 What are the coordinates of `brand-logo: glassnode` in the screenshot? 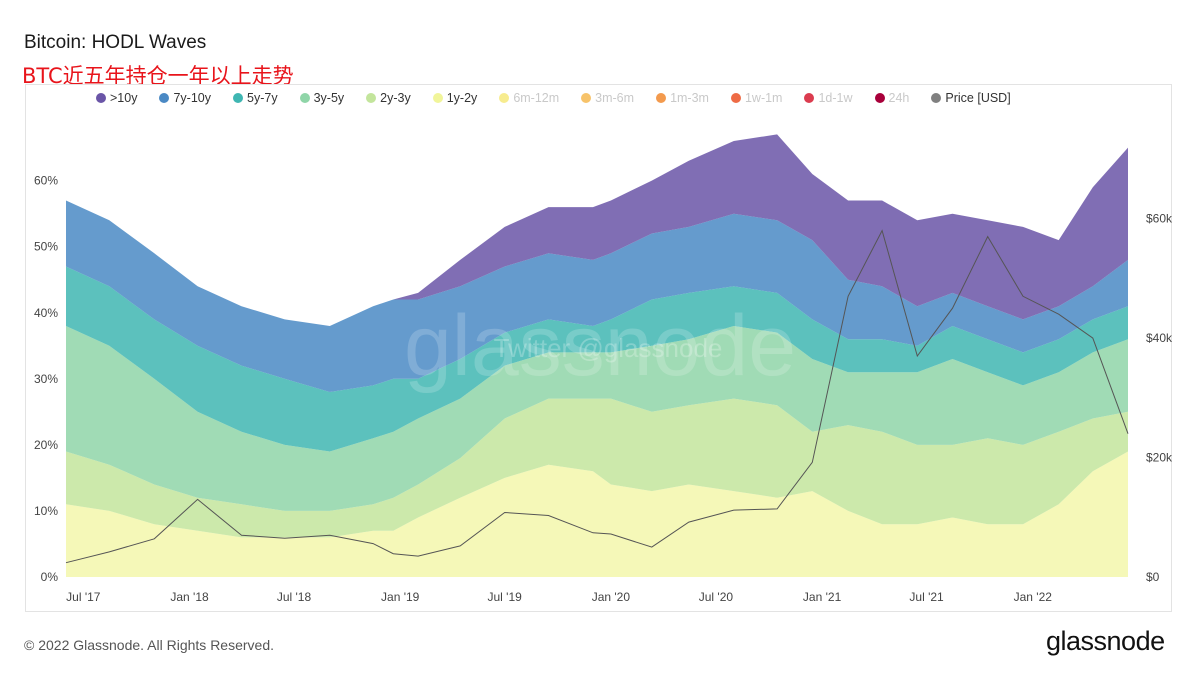 It's located at (1105, 641).